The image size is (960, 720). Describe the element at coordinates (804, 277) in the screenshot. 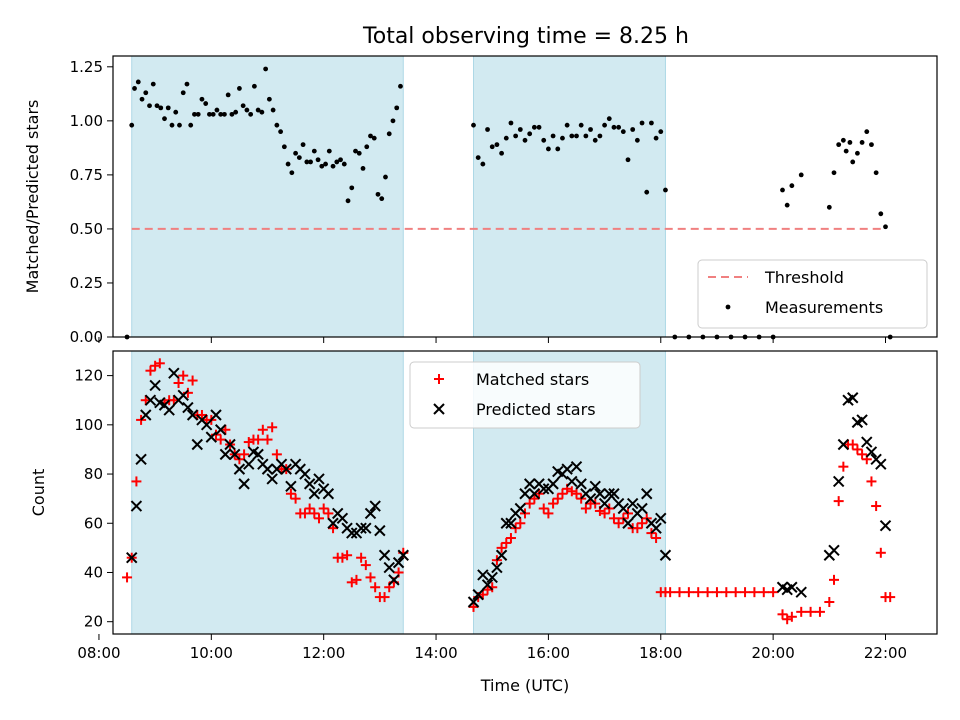

I see `legend-threshold-label: Threshold` at that location.